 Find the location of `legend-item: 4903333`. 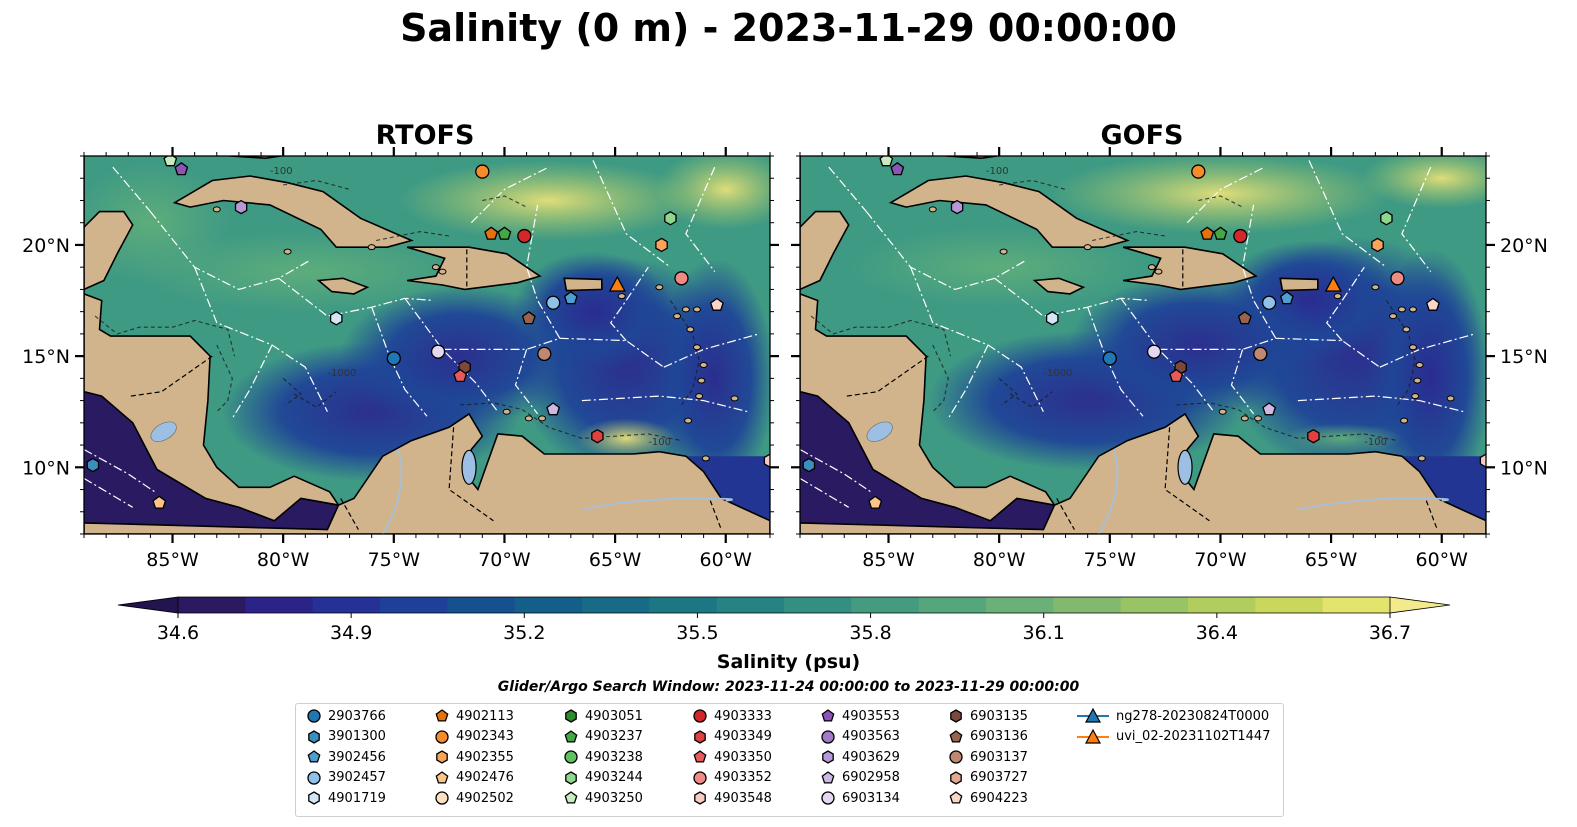

legend-item: 4903333 is located at coordinates (732, 716).